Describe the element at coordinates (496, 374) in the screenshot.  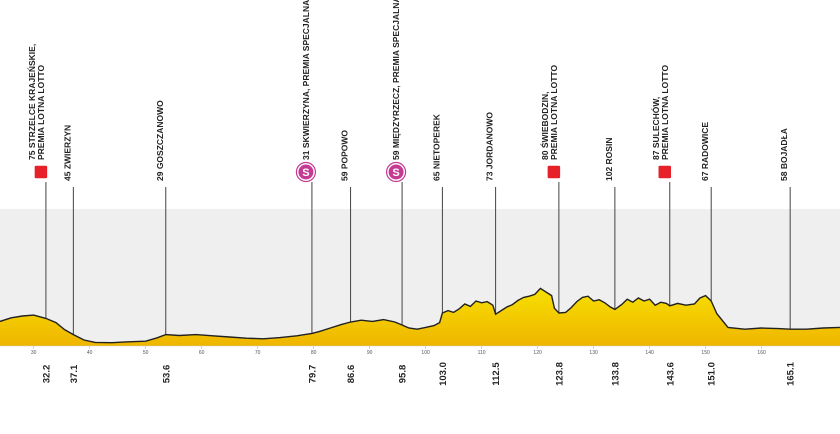
I see `distance-label: 112.5` at that location.